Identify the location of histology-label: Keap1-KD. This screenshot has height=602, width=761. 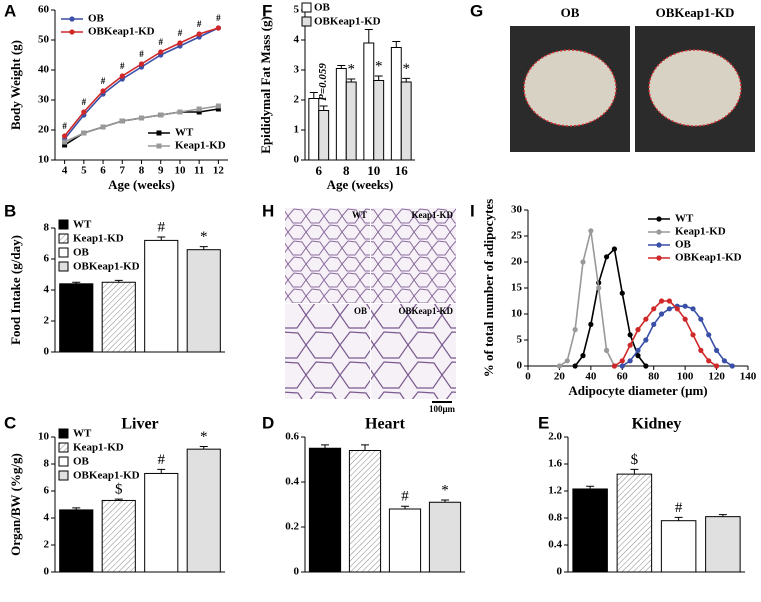
(433, 215).